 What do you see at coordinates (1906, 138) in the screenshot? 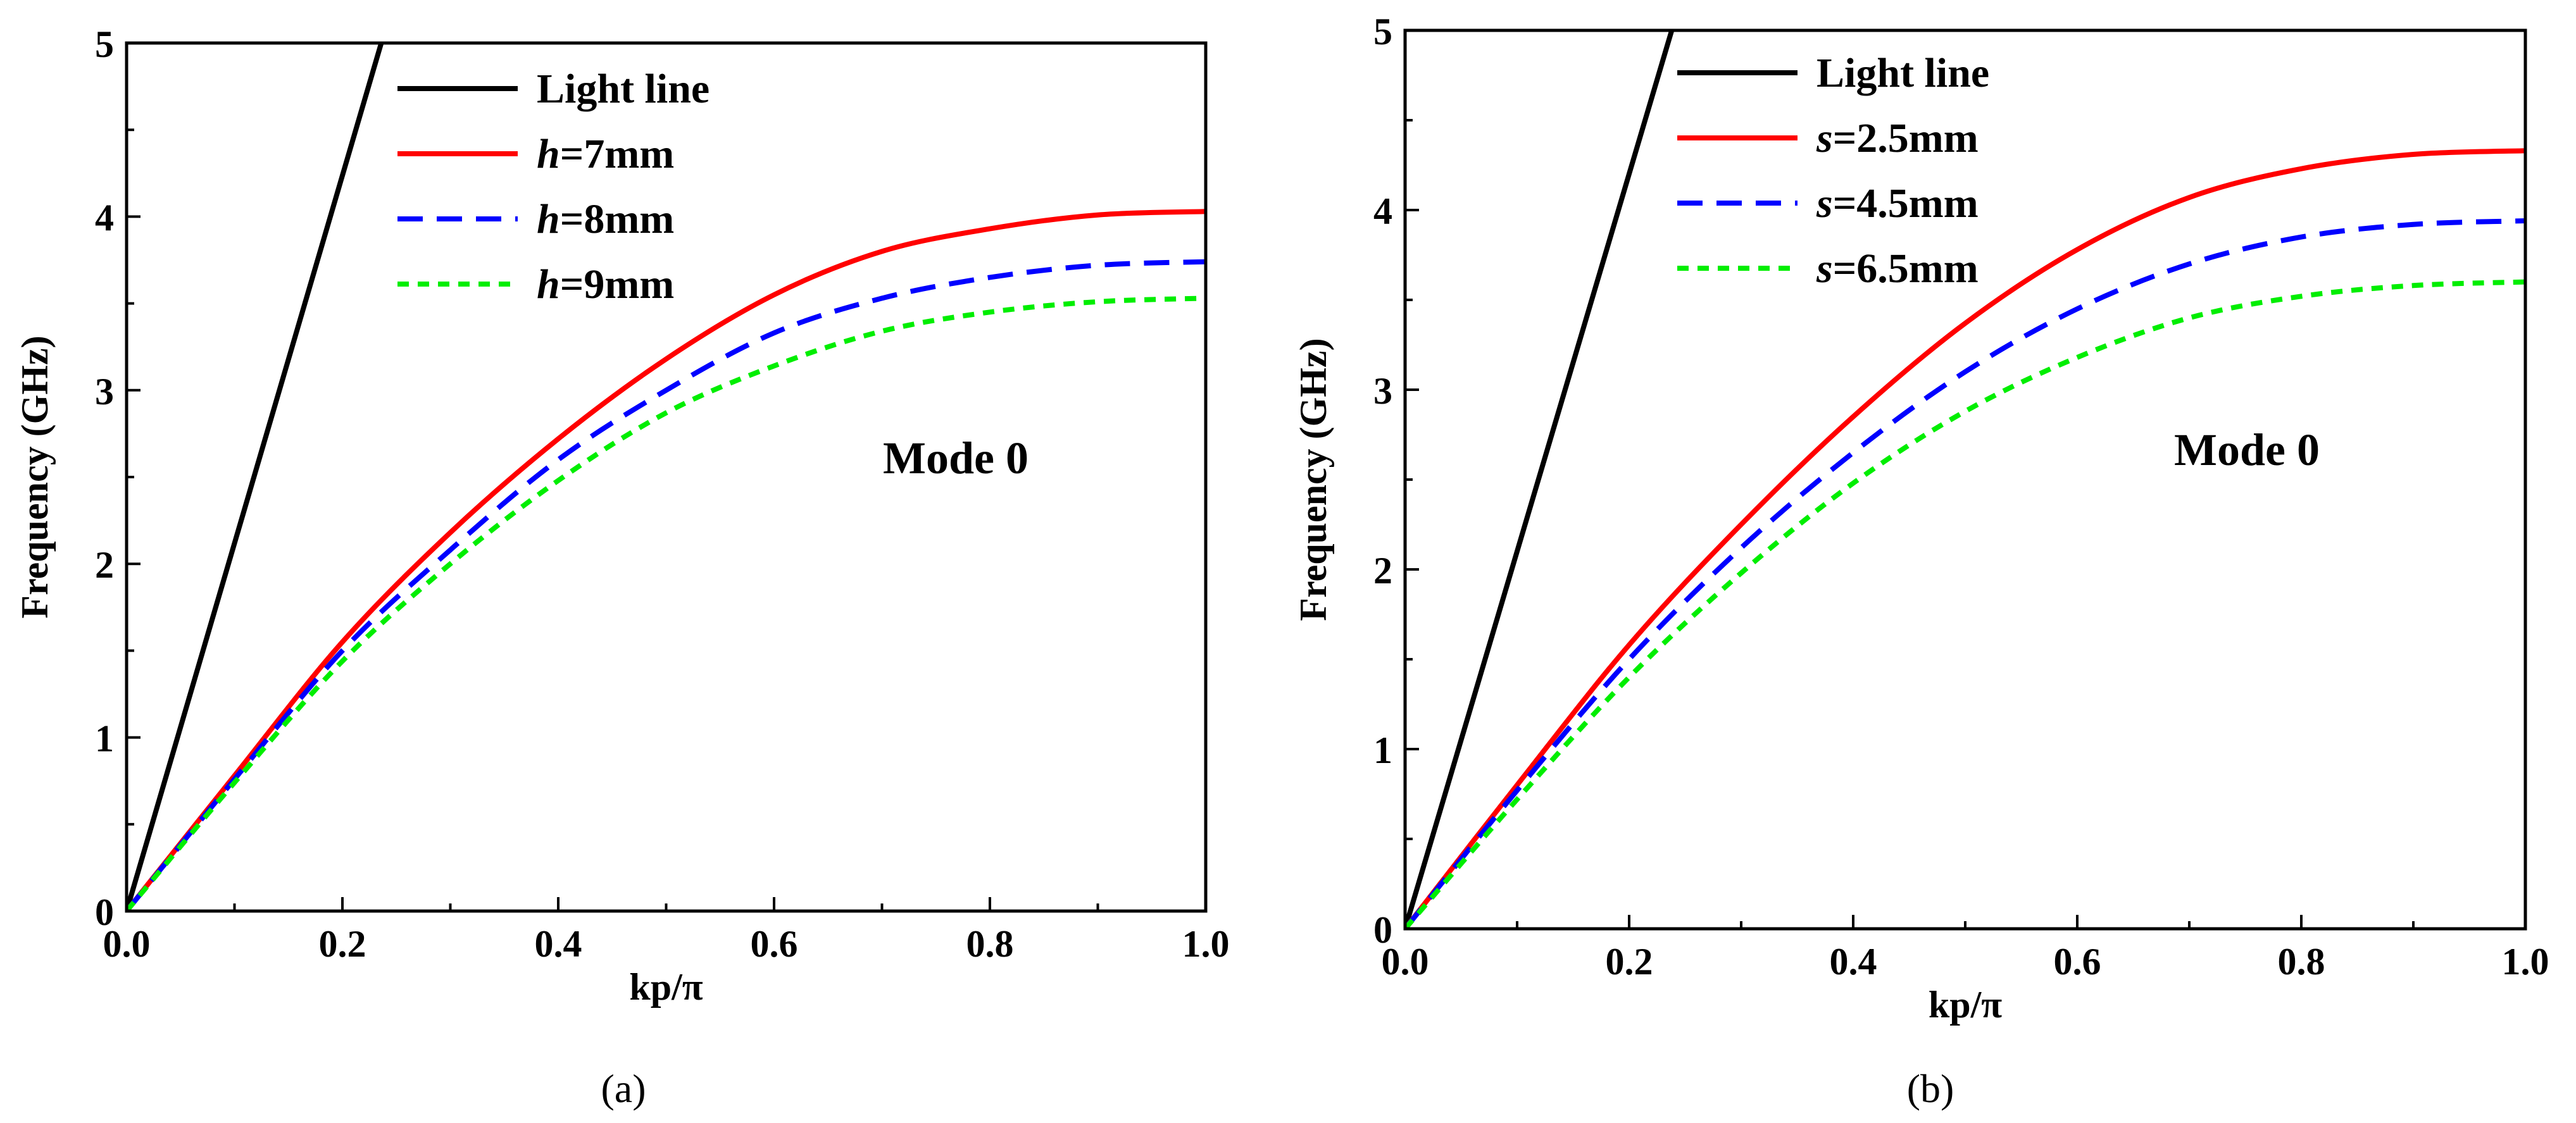
I see `legend-value: =2.5mm` at bounding box center [1906, 138].